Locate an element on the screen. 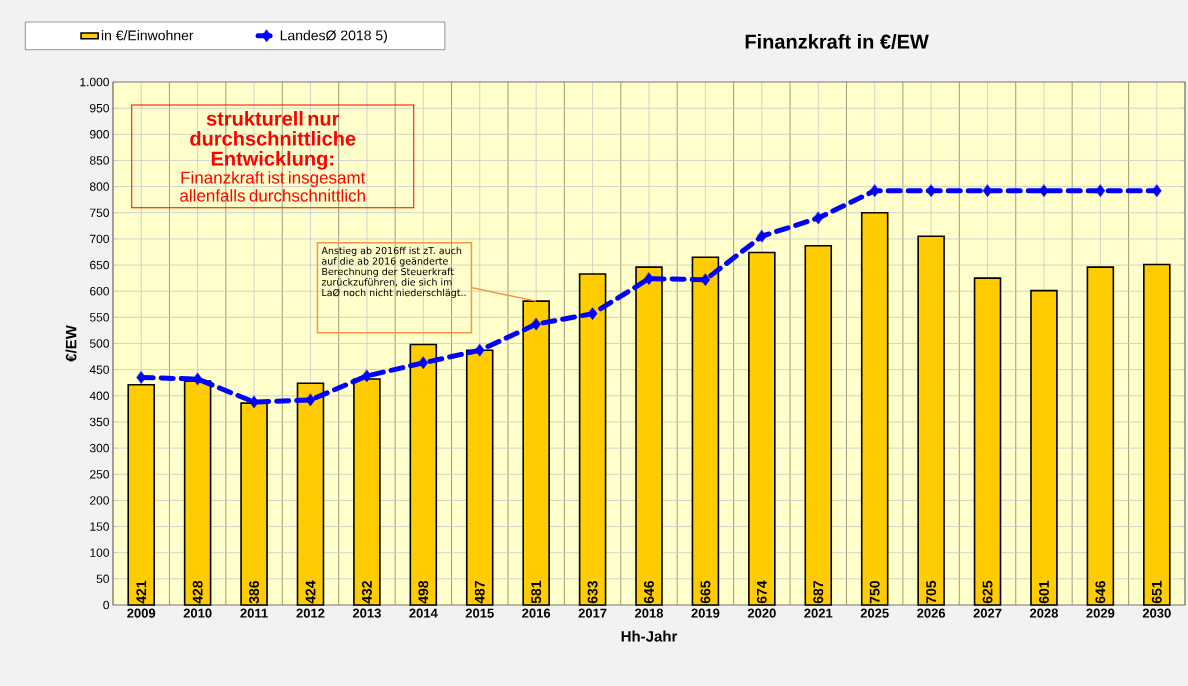  data-label: 687 is located at coordinates (818, 592).